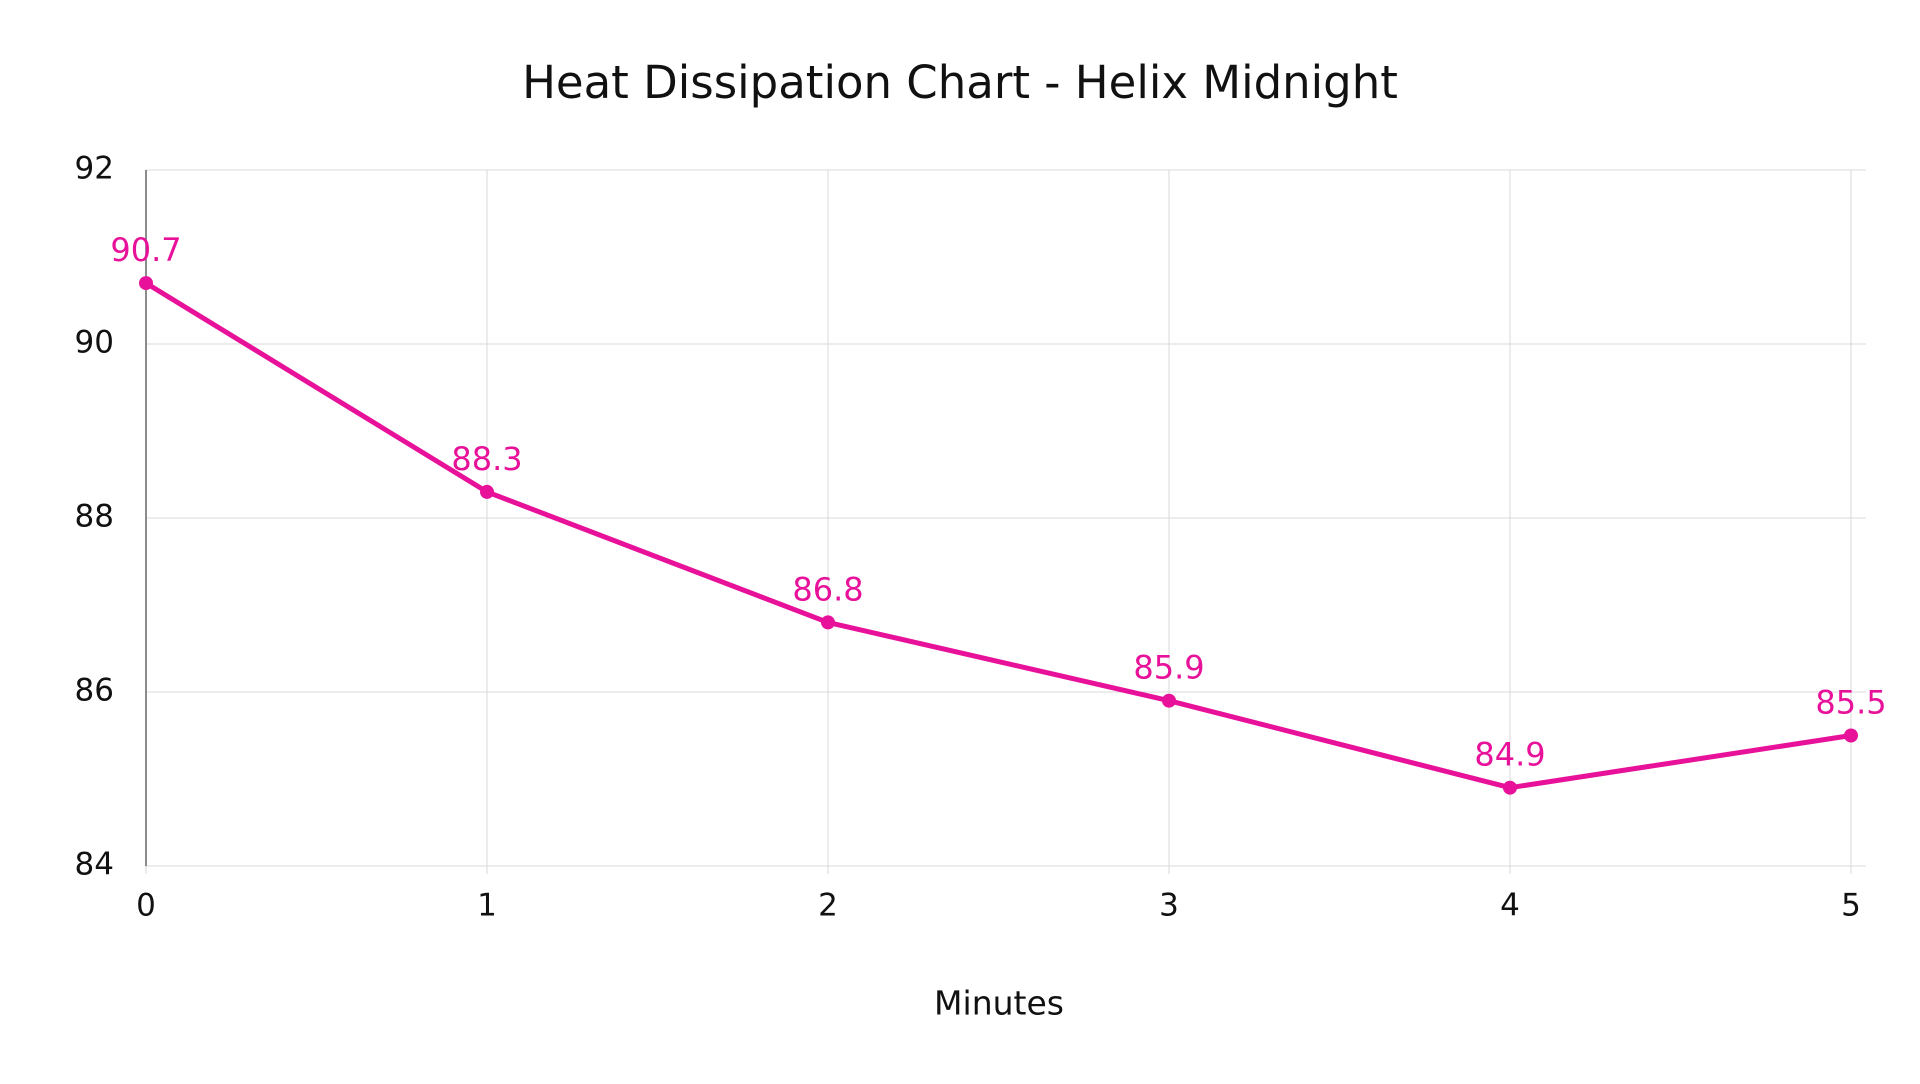 This screenshot has width=1920, height=1084. Describe the element at coordinates (487, 906) in the screenshot. I see `x-tick-label: 1` at that location.